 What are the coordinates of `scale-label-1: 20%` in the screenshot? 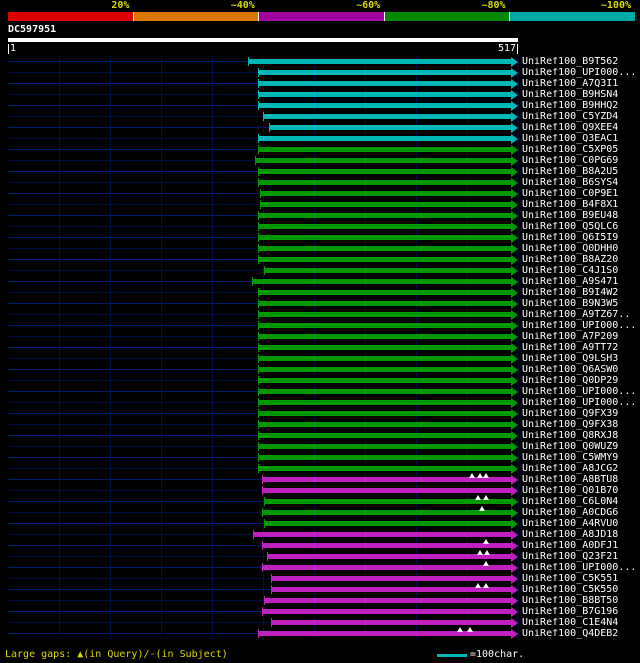 It's located at (120, 5).